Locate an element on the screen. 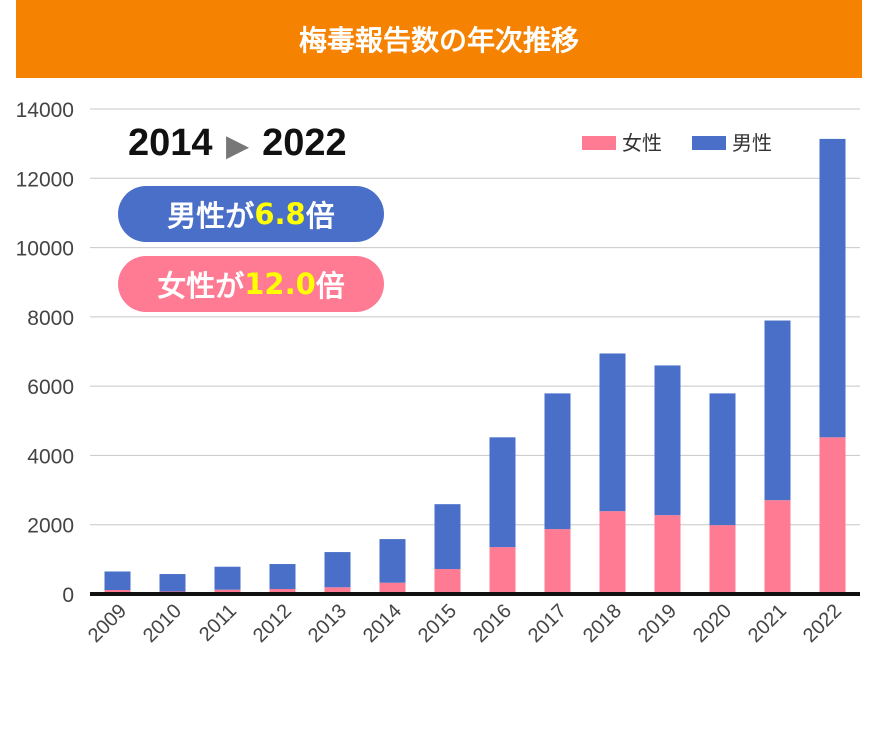 The width and height of the screenshot is (877, 729). female-ratio-badge: 女性が 12.0 倍 is located at coordinates (251, 284).